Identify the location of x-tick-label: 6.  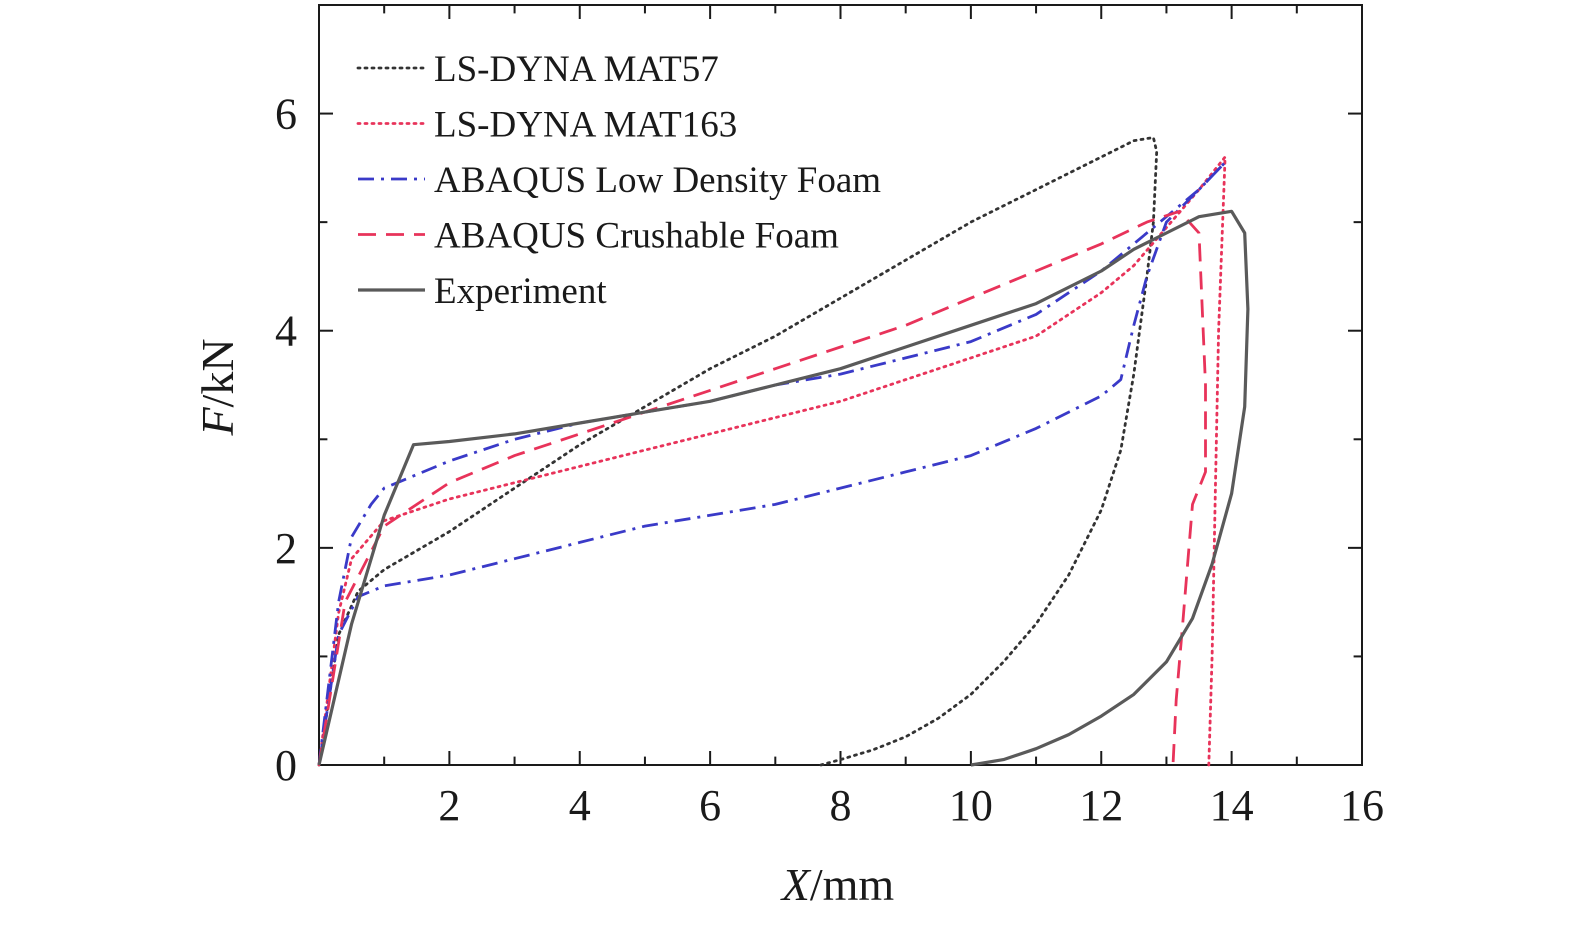
(710, 805).